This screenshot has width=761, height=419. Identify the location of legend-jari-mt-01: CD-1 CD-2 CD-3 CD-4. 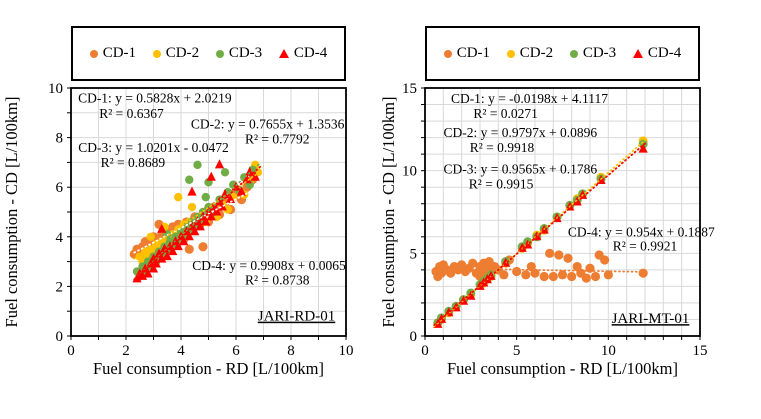
(562, 53).